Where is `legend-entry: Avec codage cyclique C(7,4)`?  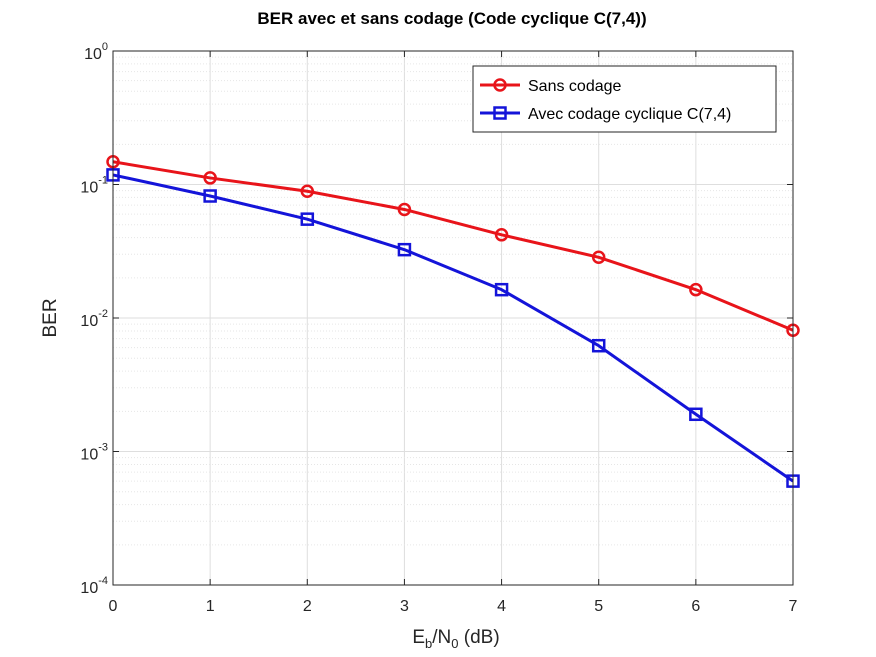 legend-entry: Avec codage cyclique C(7,4) is located at coordinates (605, 114).